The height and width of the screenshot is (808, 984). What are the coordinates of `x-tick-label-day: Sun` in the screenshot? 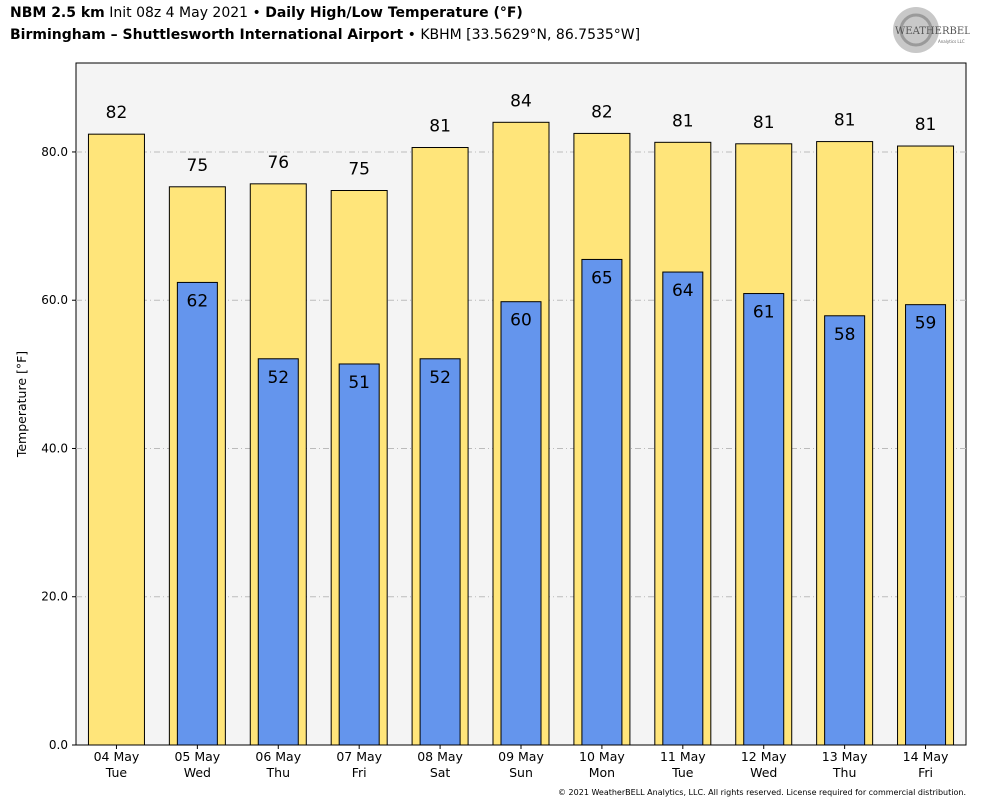 It's located at (521, 772).